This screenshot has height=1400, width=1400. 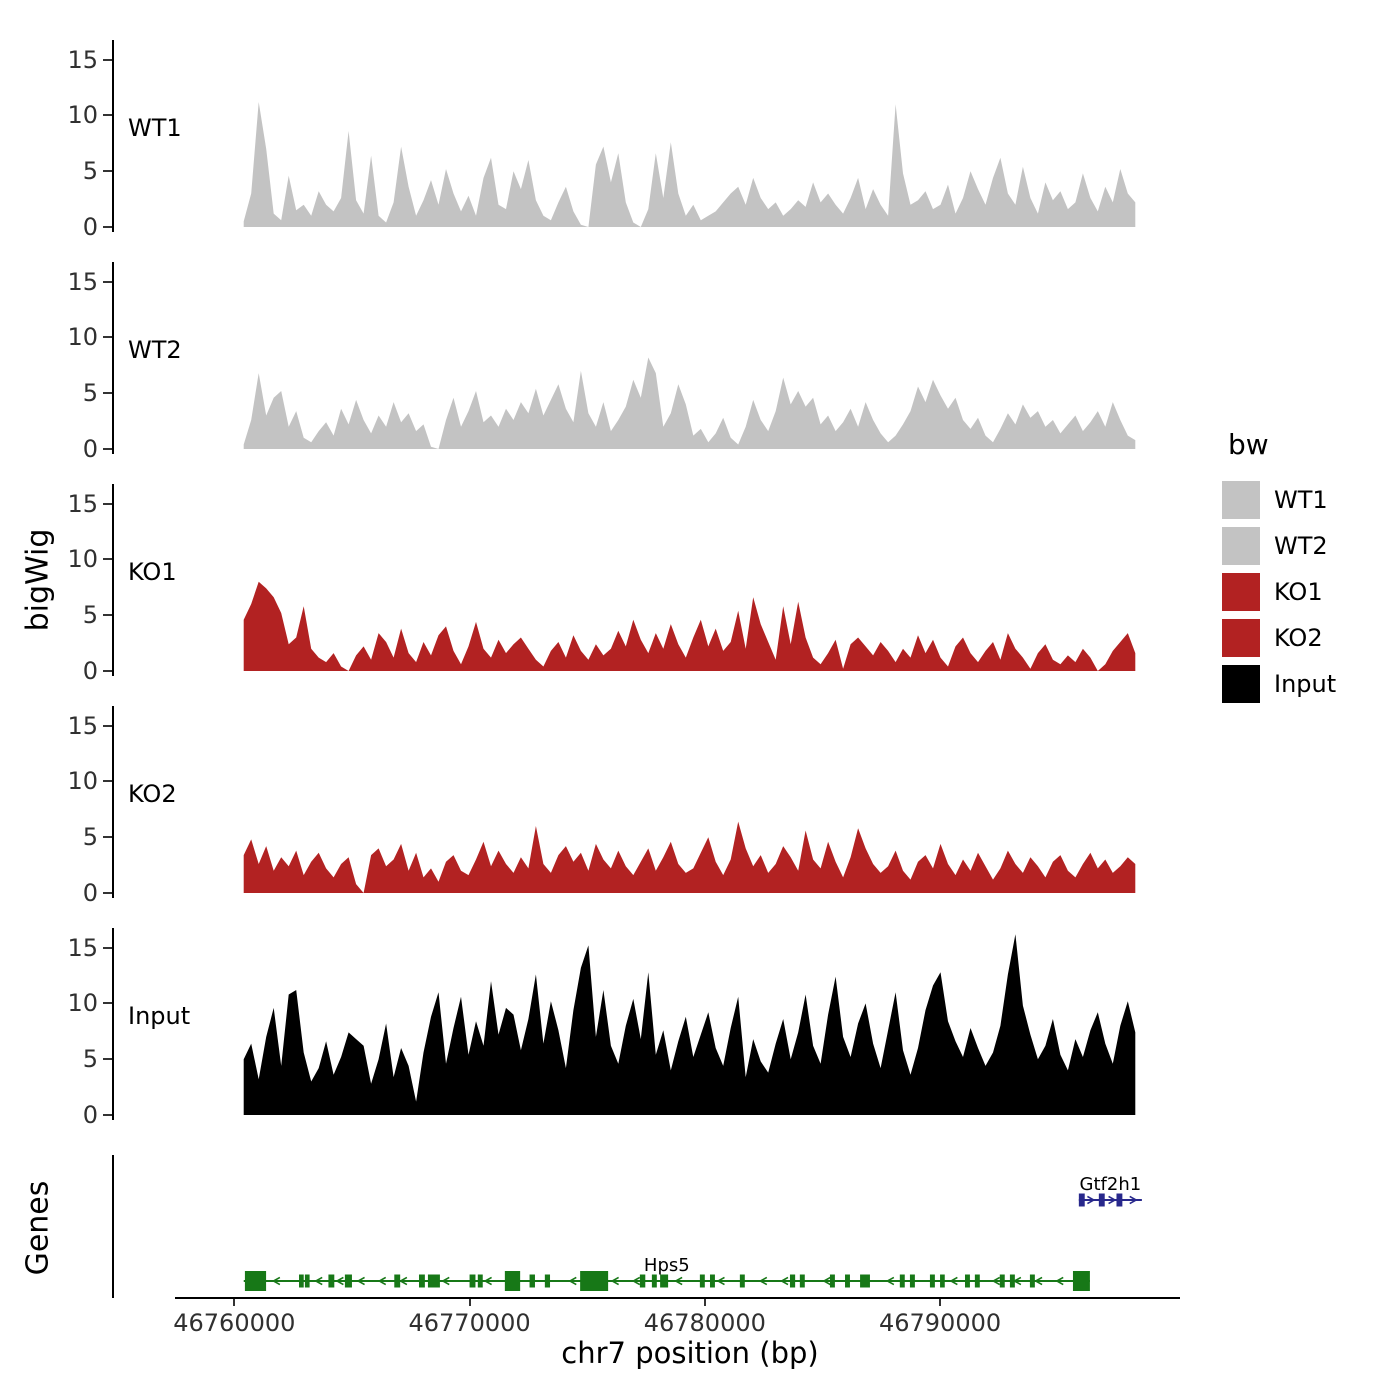 I want to click on legend-swatch-wt2, so click(x=1241, y=546).